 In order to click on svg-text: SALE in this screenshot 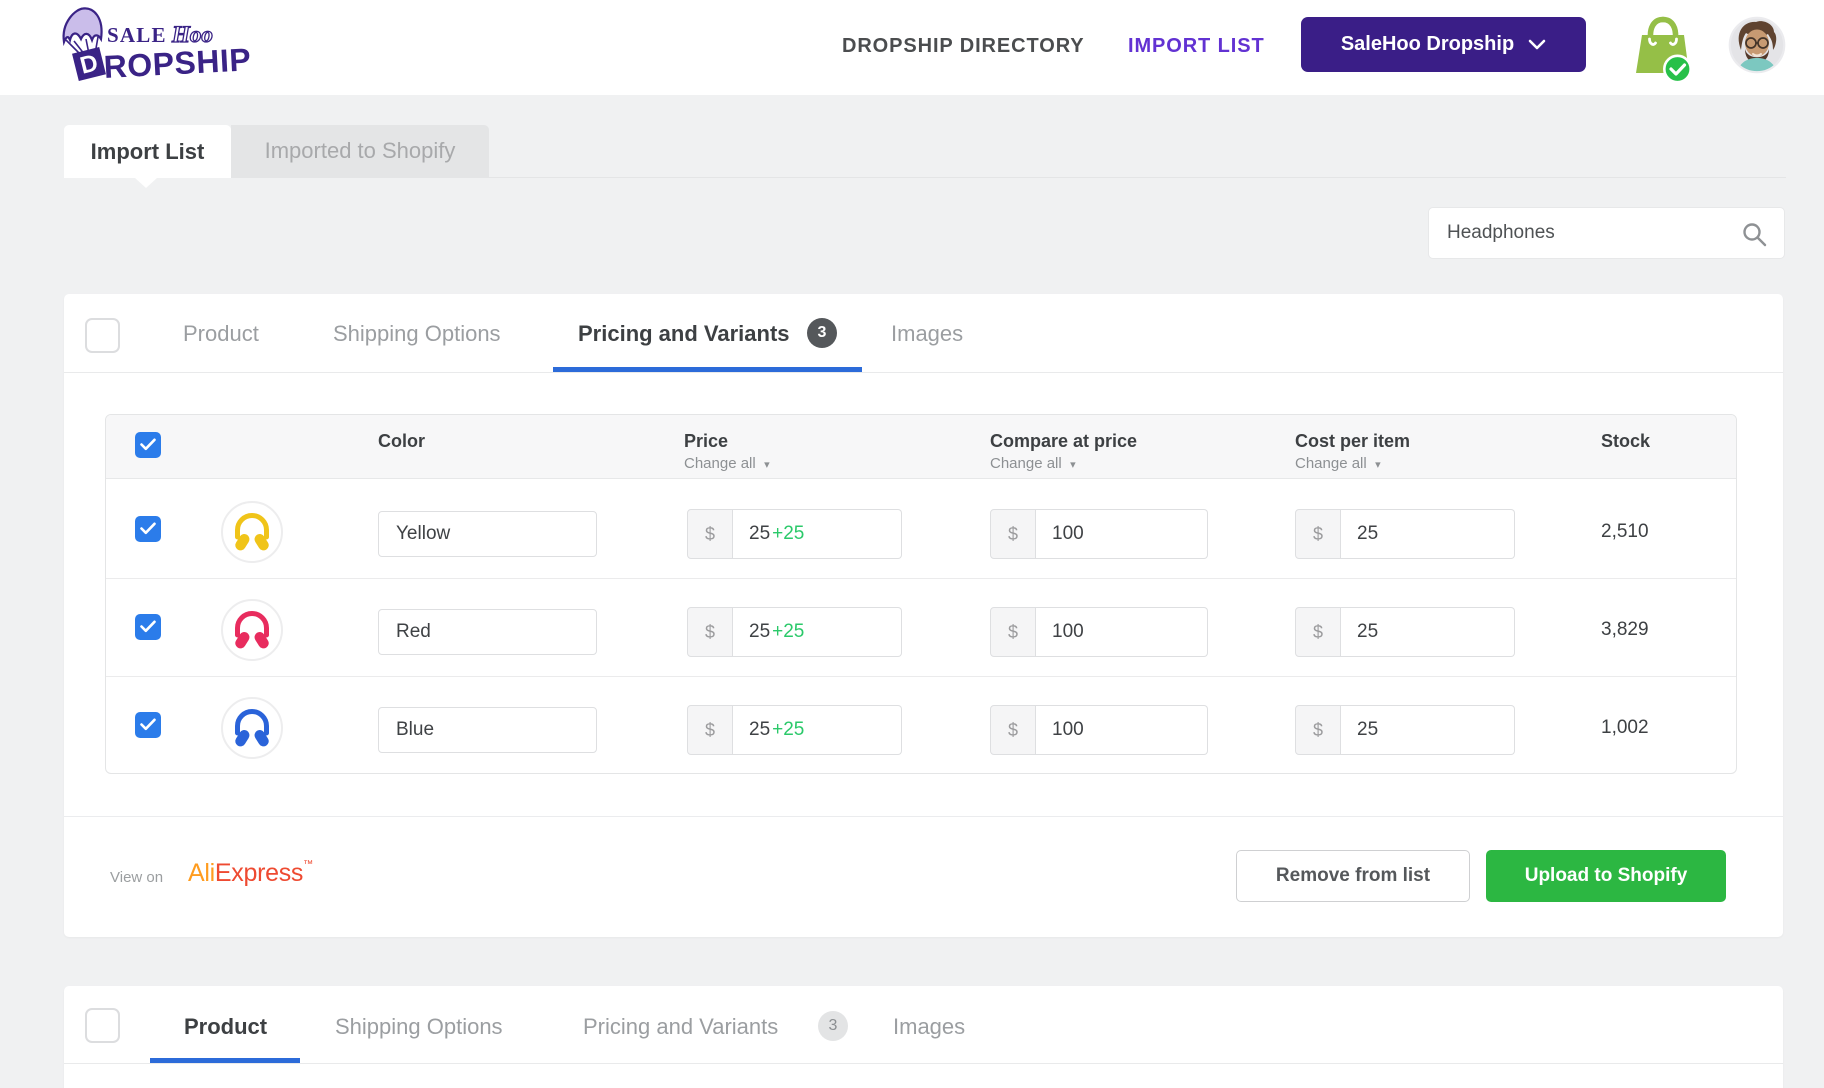, I will do `click(137, 35)`.